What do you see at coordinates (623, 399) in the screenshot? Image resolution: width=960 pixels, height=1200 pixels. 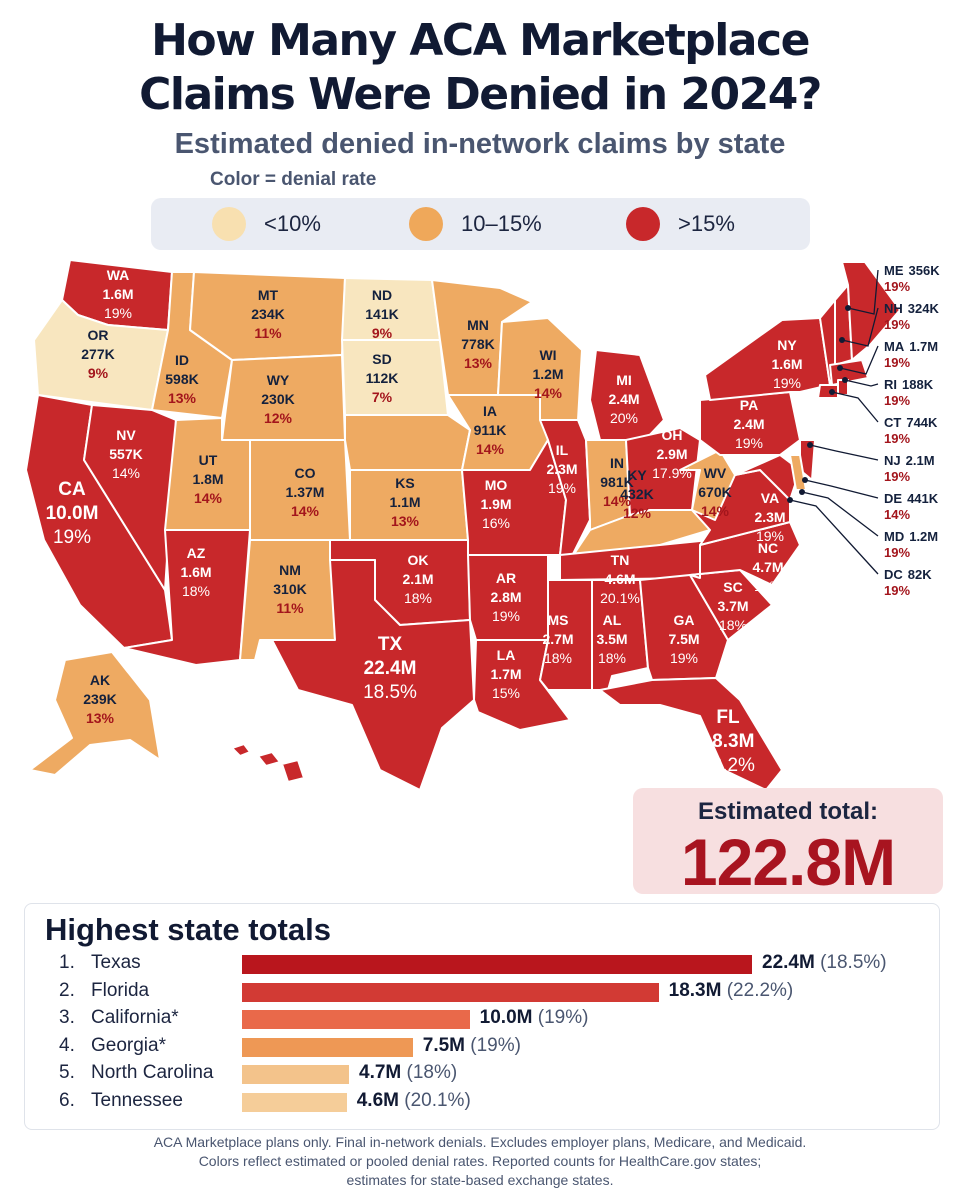 I see `state-value: 2.4M` at bounding box center [623, 399].